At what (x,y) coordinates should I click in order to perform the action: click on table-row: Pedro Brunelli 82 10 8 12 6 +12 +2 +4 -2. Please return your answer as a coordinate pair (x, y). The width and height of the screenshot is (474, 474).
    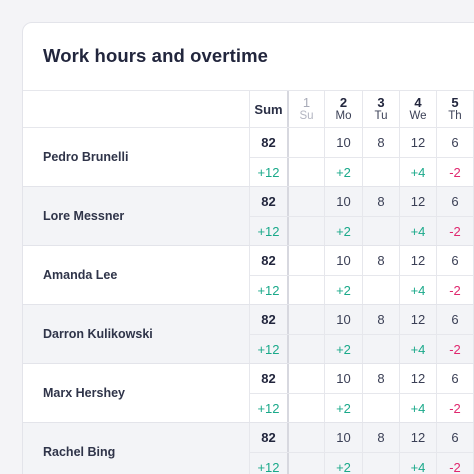
    Looking at the image, I should click on (248, 157).